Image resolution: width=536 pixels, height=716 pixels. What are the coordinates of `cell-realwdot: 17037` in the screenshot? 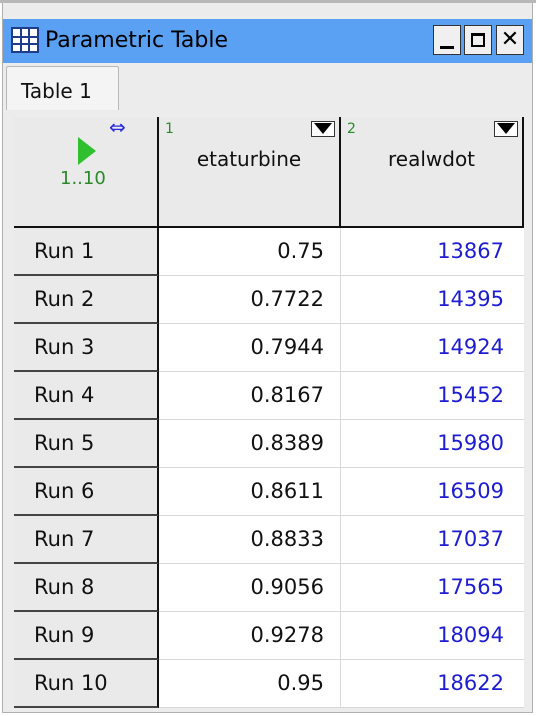 It's located at (432, 540).